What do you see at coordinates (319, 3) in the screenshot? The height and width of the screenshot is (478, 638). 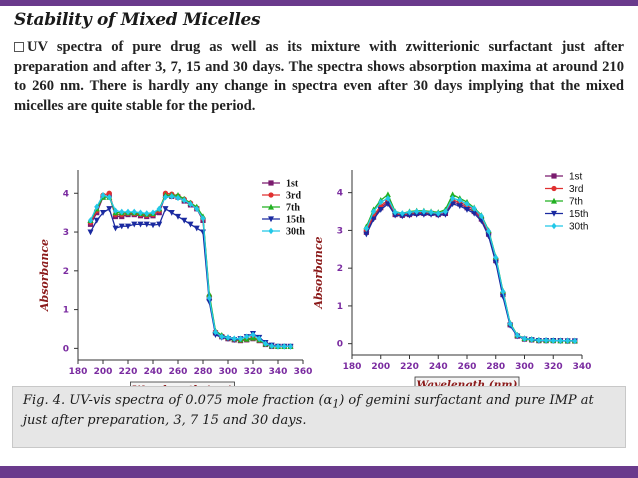 I see `top-accent-bar` at bounding box center [319, 3].